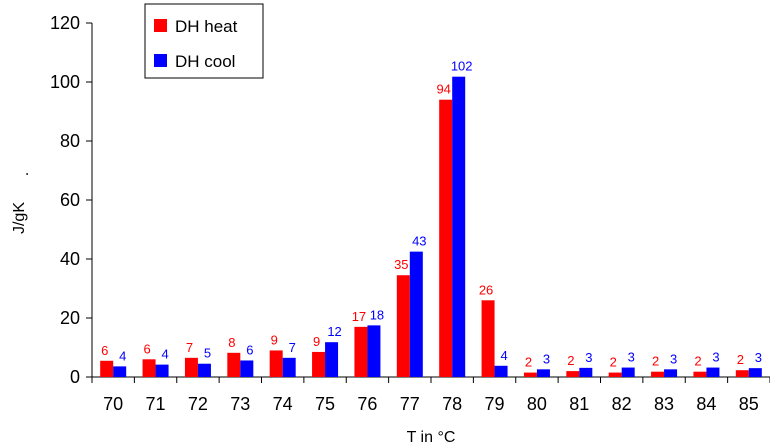  What do you see at coordinates (367, 404) in the screenshot?
I see `x-tick-label: 76` at bounding box center [367, 404].